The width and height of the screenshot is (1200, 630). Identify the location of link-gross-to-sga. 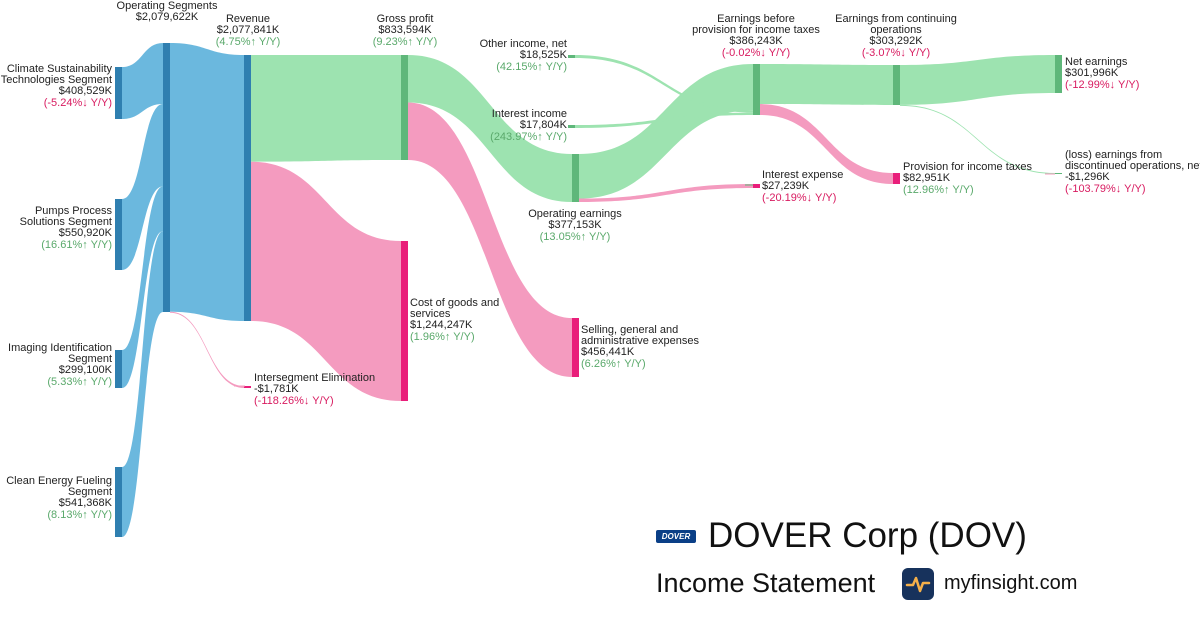
(490, 240).